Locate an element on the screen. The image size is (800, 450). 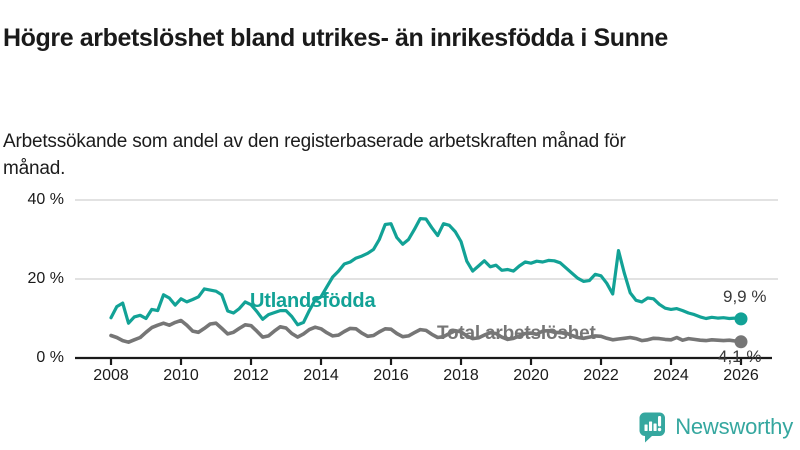
x-tick-label: 2024 is located at coordinates (671, 375).